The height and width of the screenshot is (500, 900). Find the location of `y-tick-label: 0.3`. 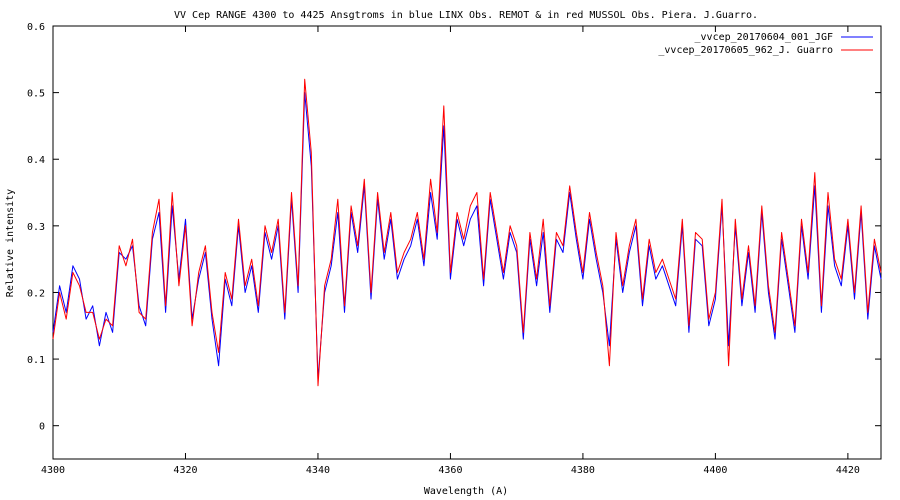

y-tick-label: 0.3 is located at coordinates (36, 227).